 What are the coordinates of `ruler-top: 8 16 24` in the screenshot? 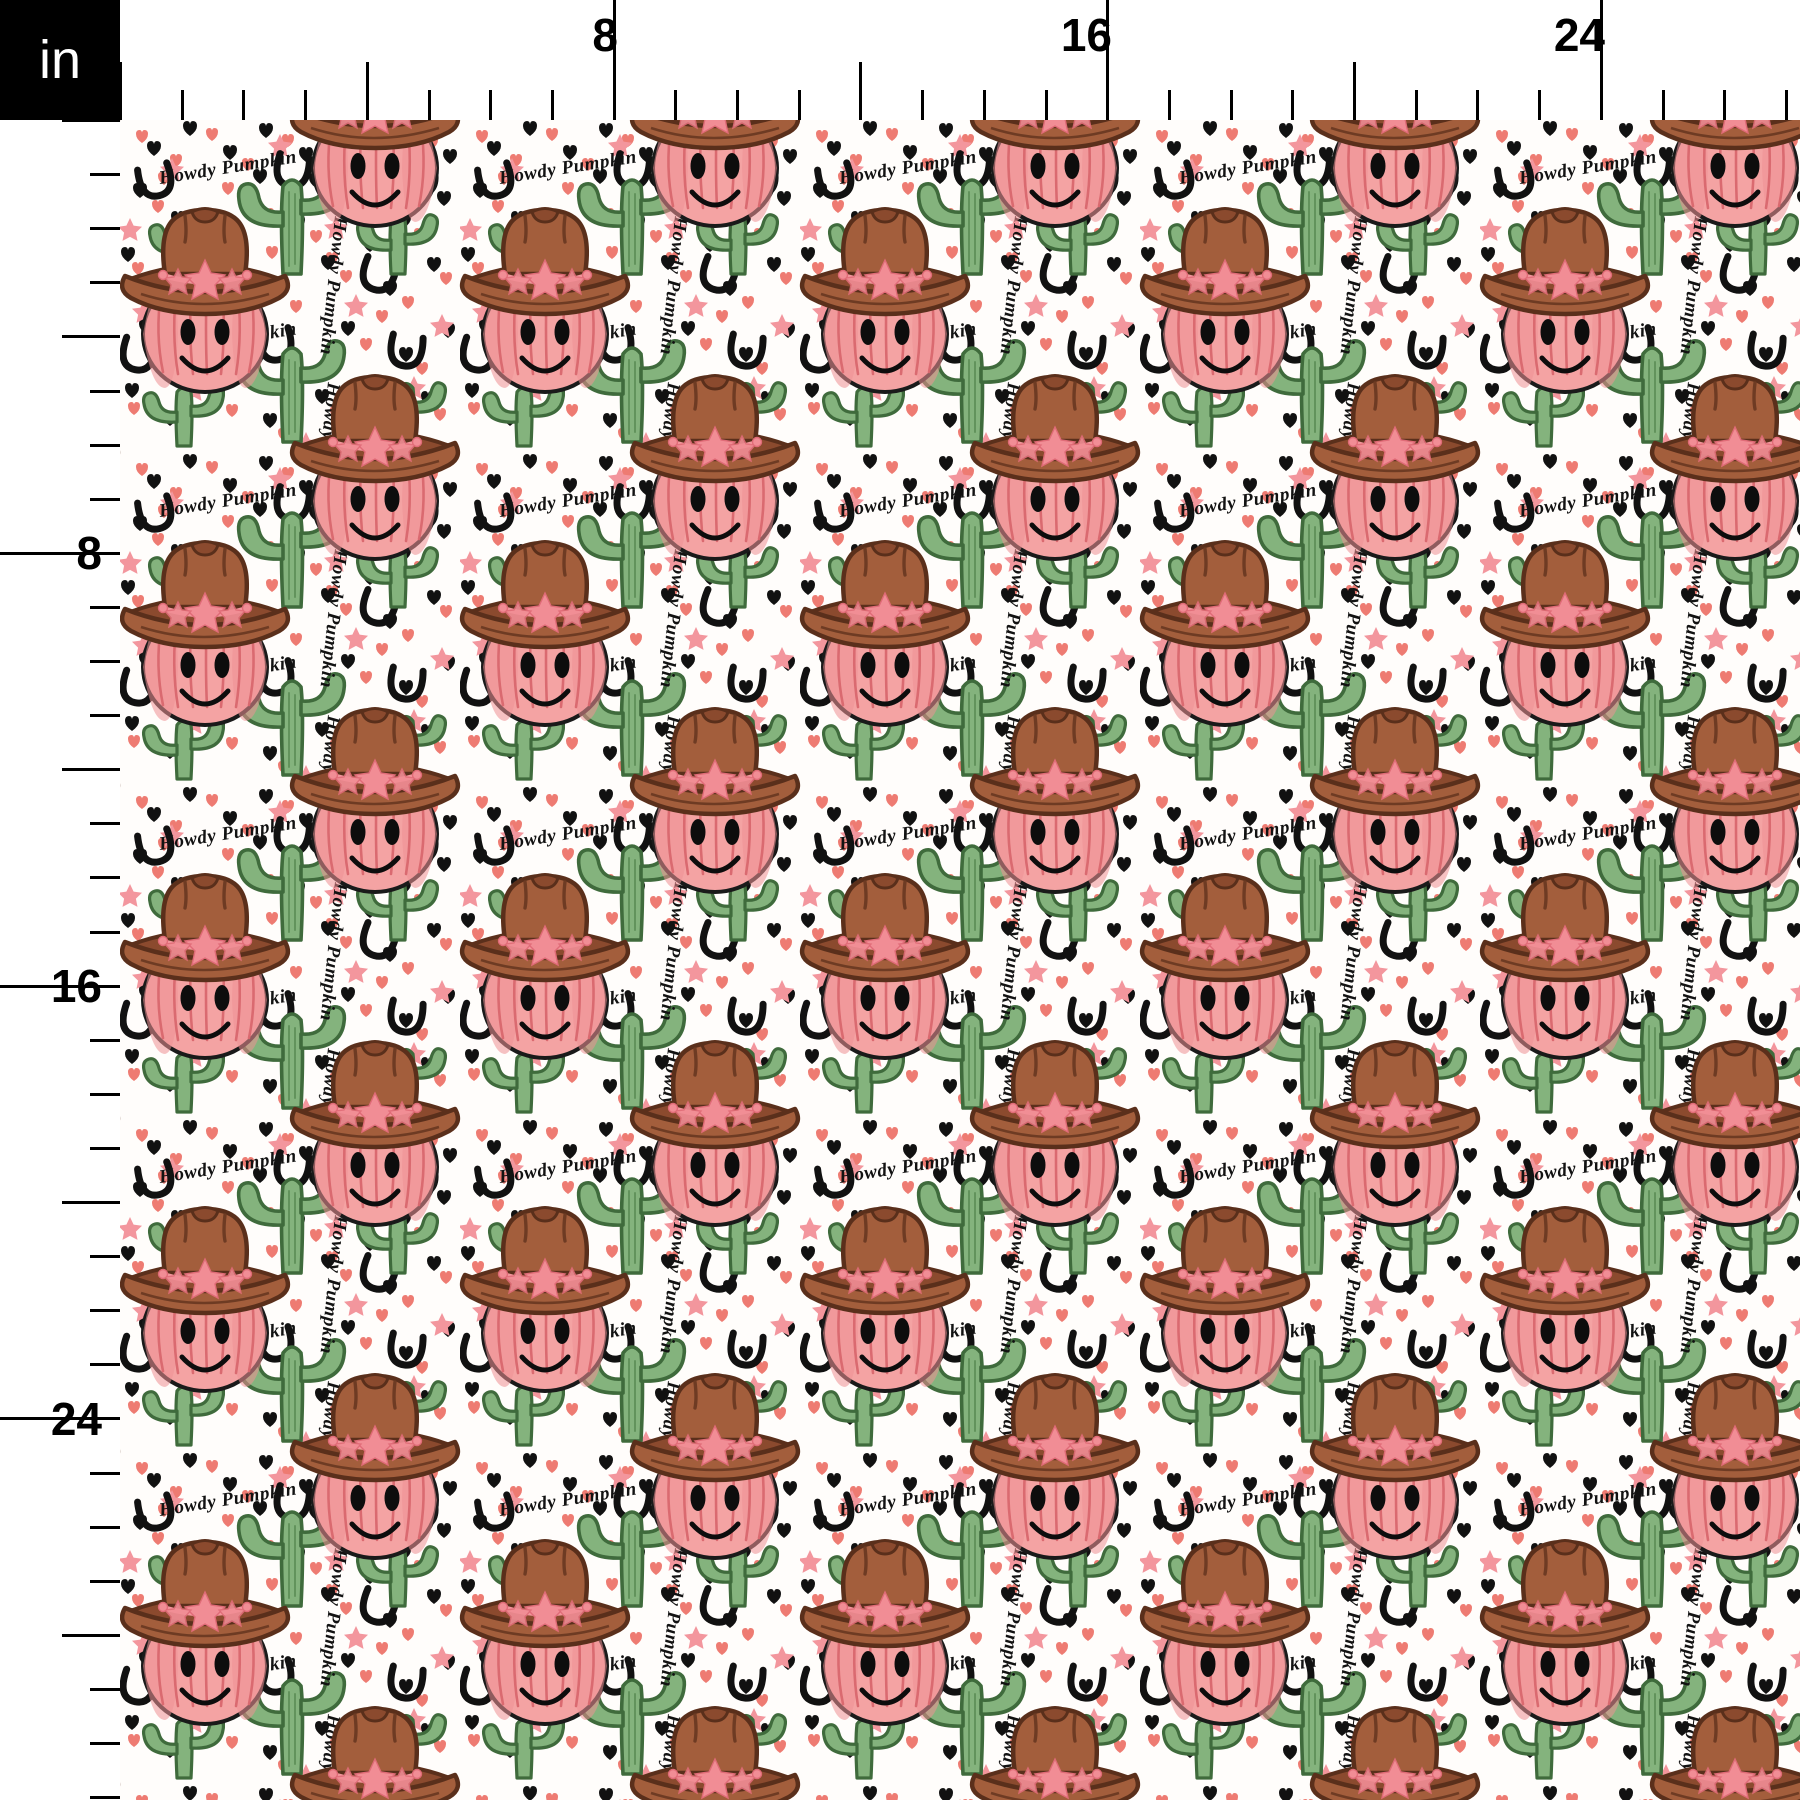 It's located at (959, 60).